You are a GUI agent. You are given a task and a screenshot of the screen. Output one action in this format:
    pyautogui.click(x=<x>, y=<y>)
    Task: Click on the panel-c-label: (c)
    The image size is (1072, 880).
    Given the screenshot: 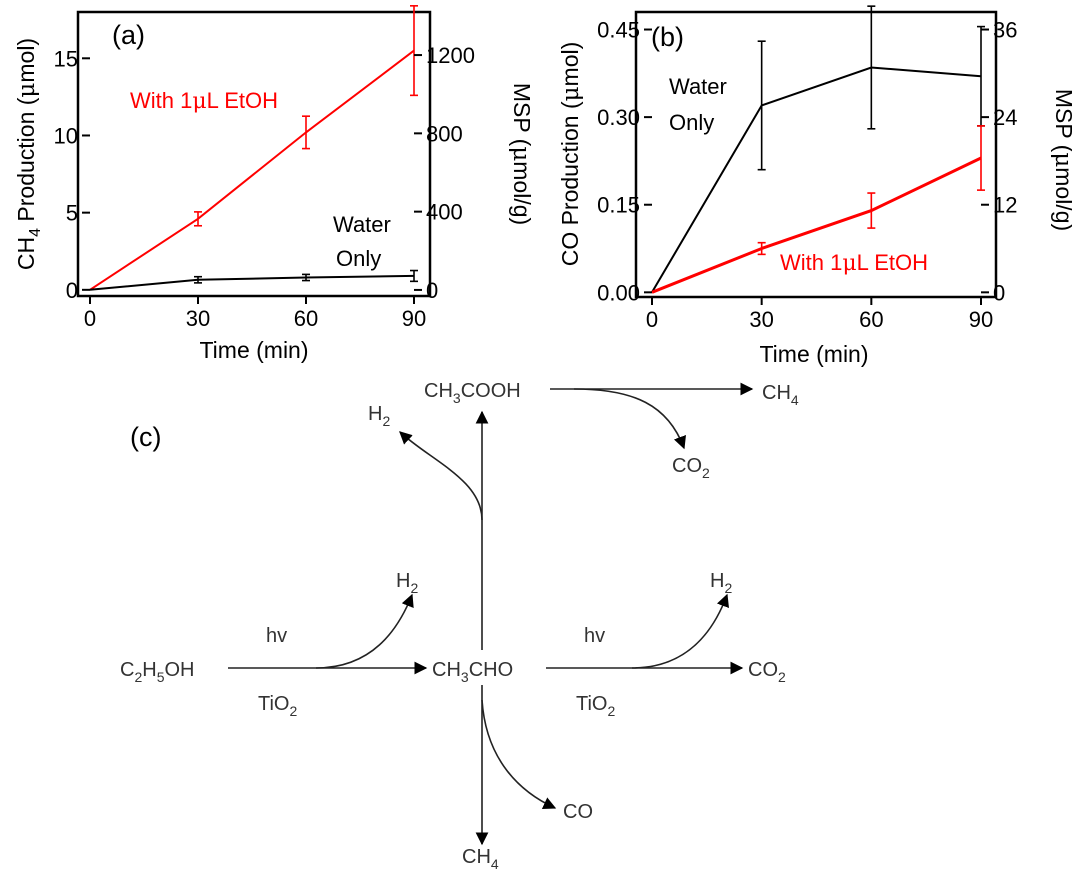 What is the action you would take?
    pyautogui.click(x=145, y=437)
    